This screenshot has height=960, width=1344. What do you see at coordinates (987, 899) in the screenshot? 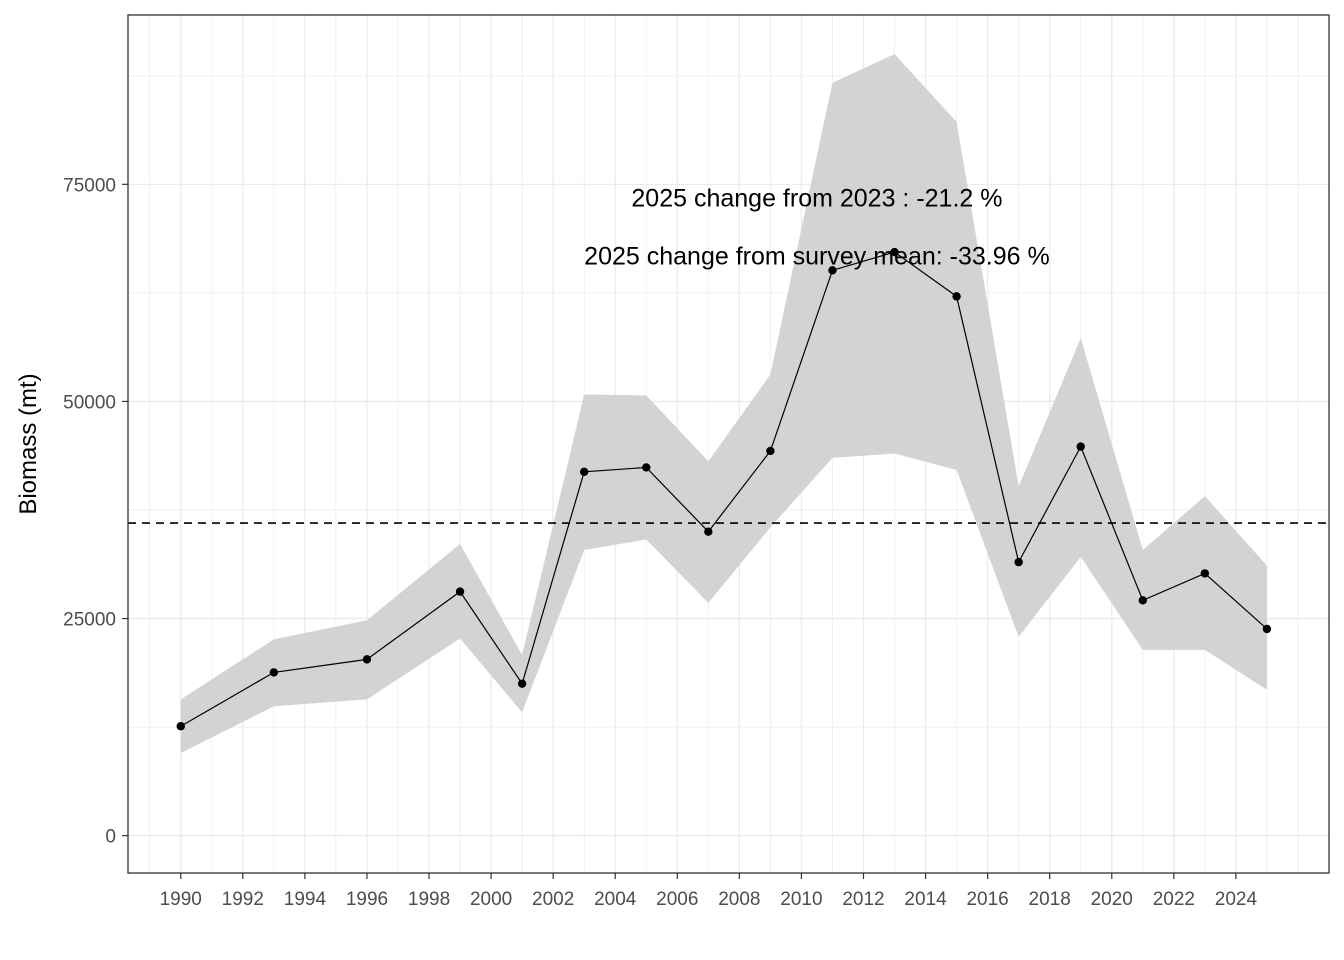
I see `x-tick-label: 2016` at bounding box center [987, 899].